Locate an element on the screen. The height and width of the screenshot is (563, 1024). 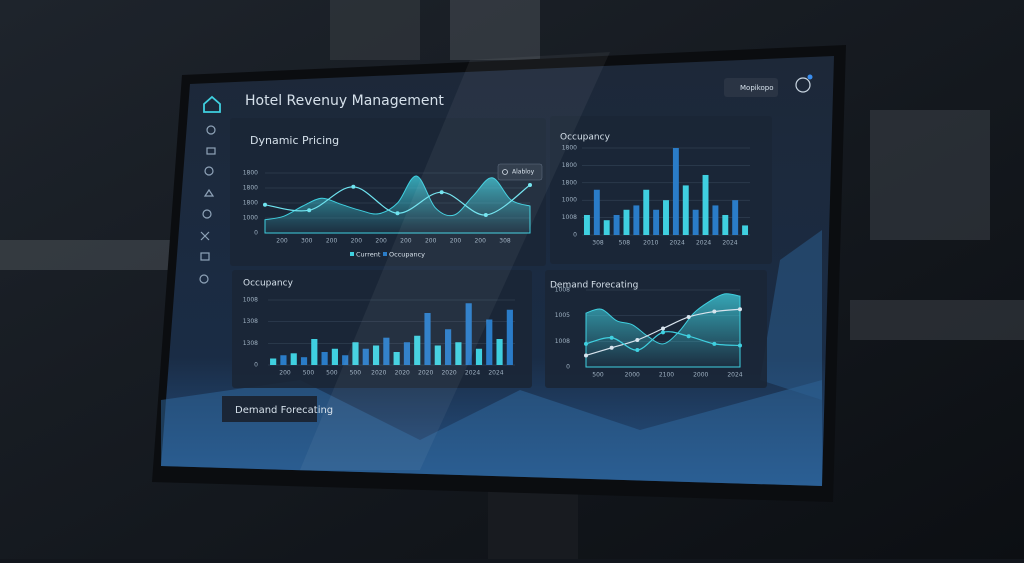
y-tick-label: 1000 is located at coordinates (250, 218).